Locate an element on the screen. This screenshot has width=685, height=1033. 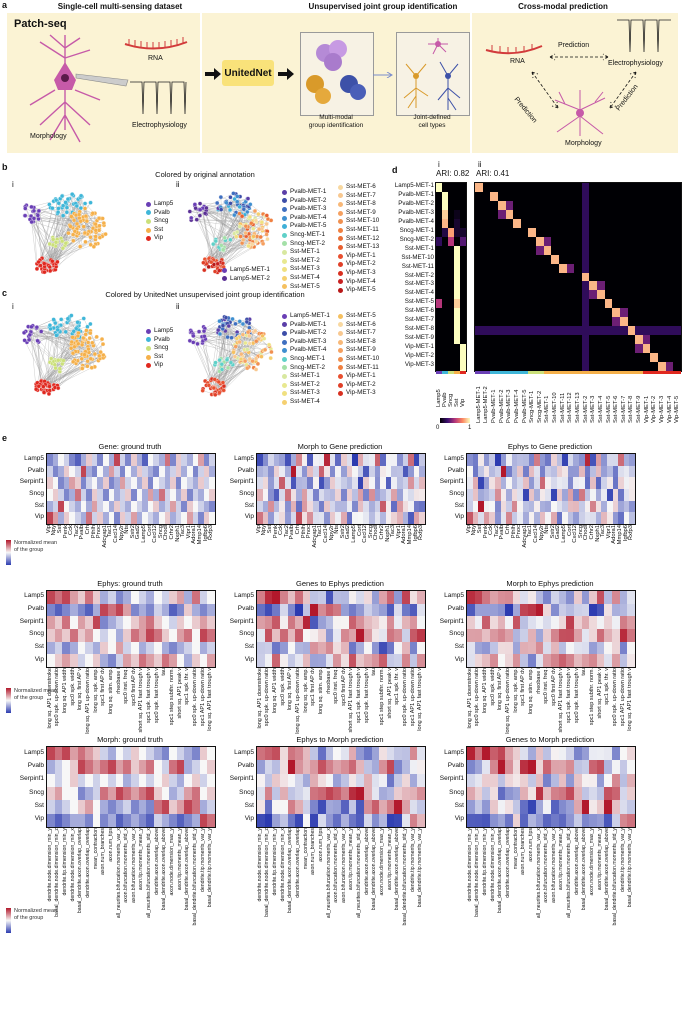
e-colorbar is located at coordinates (8, 920).